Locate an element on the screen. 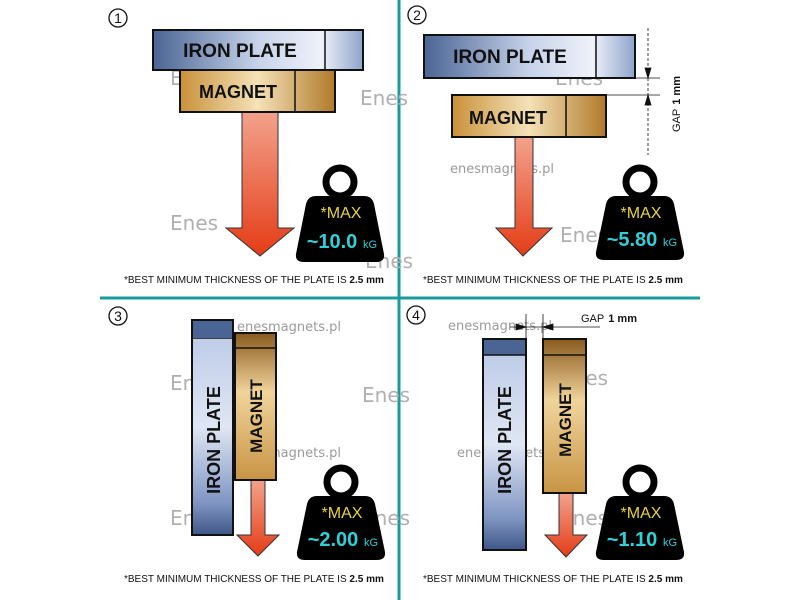 The image size is (800, 600). svg-text: 1 is located at coordinates (118, 18).